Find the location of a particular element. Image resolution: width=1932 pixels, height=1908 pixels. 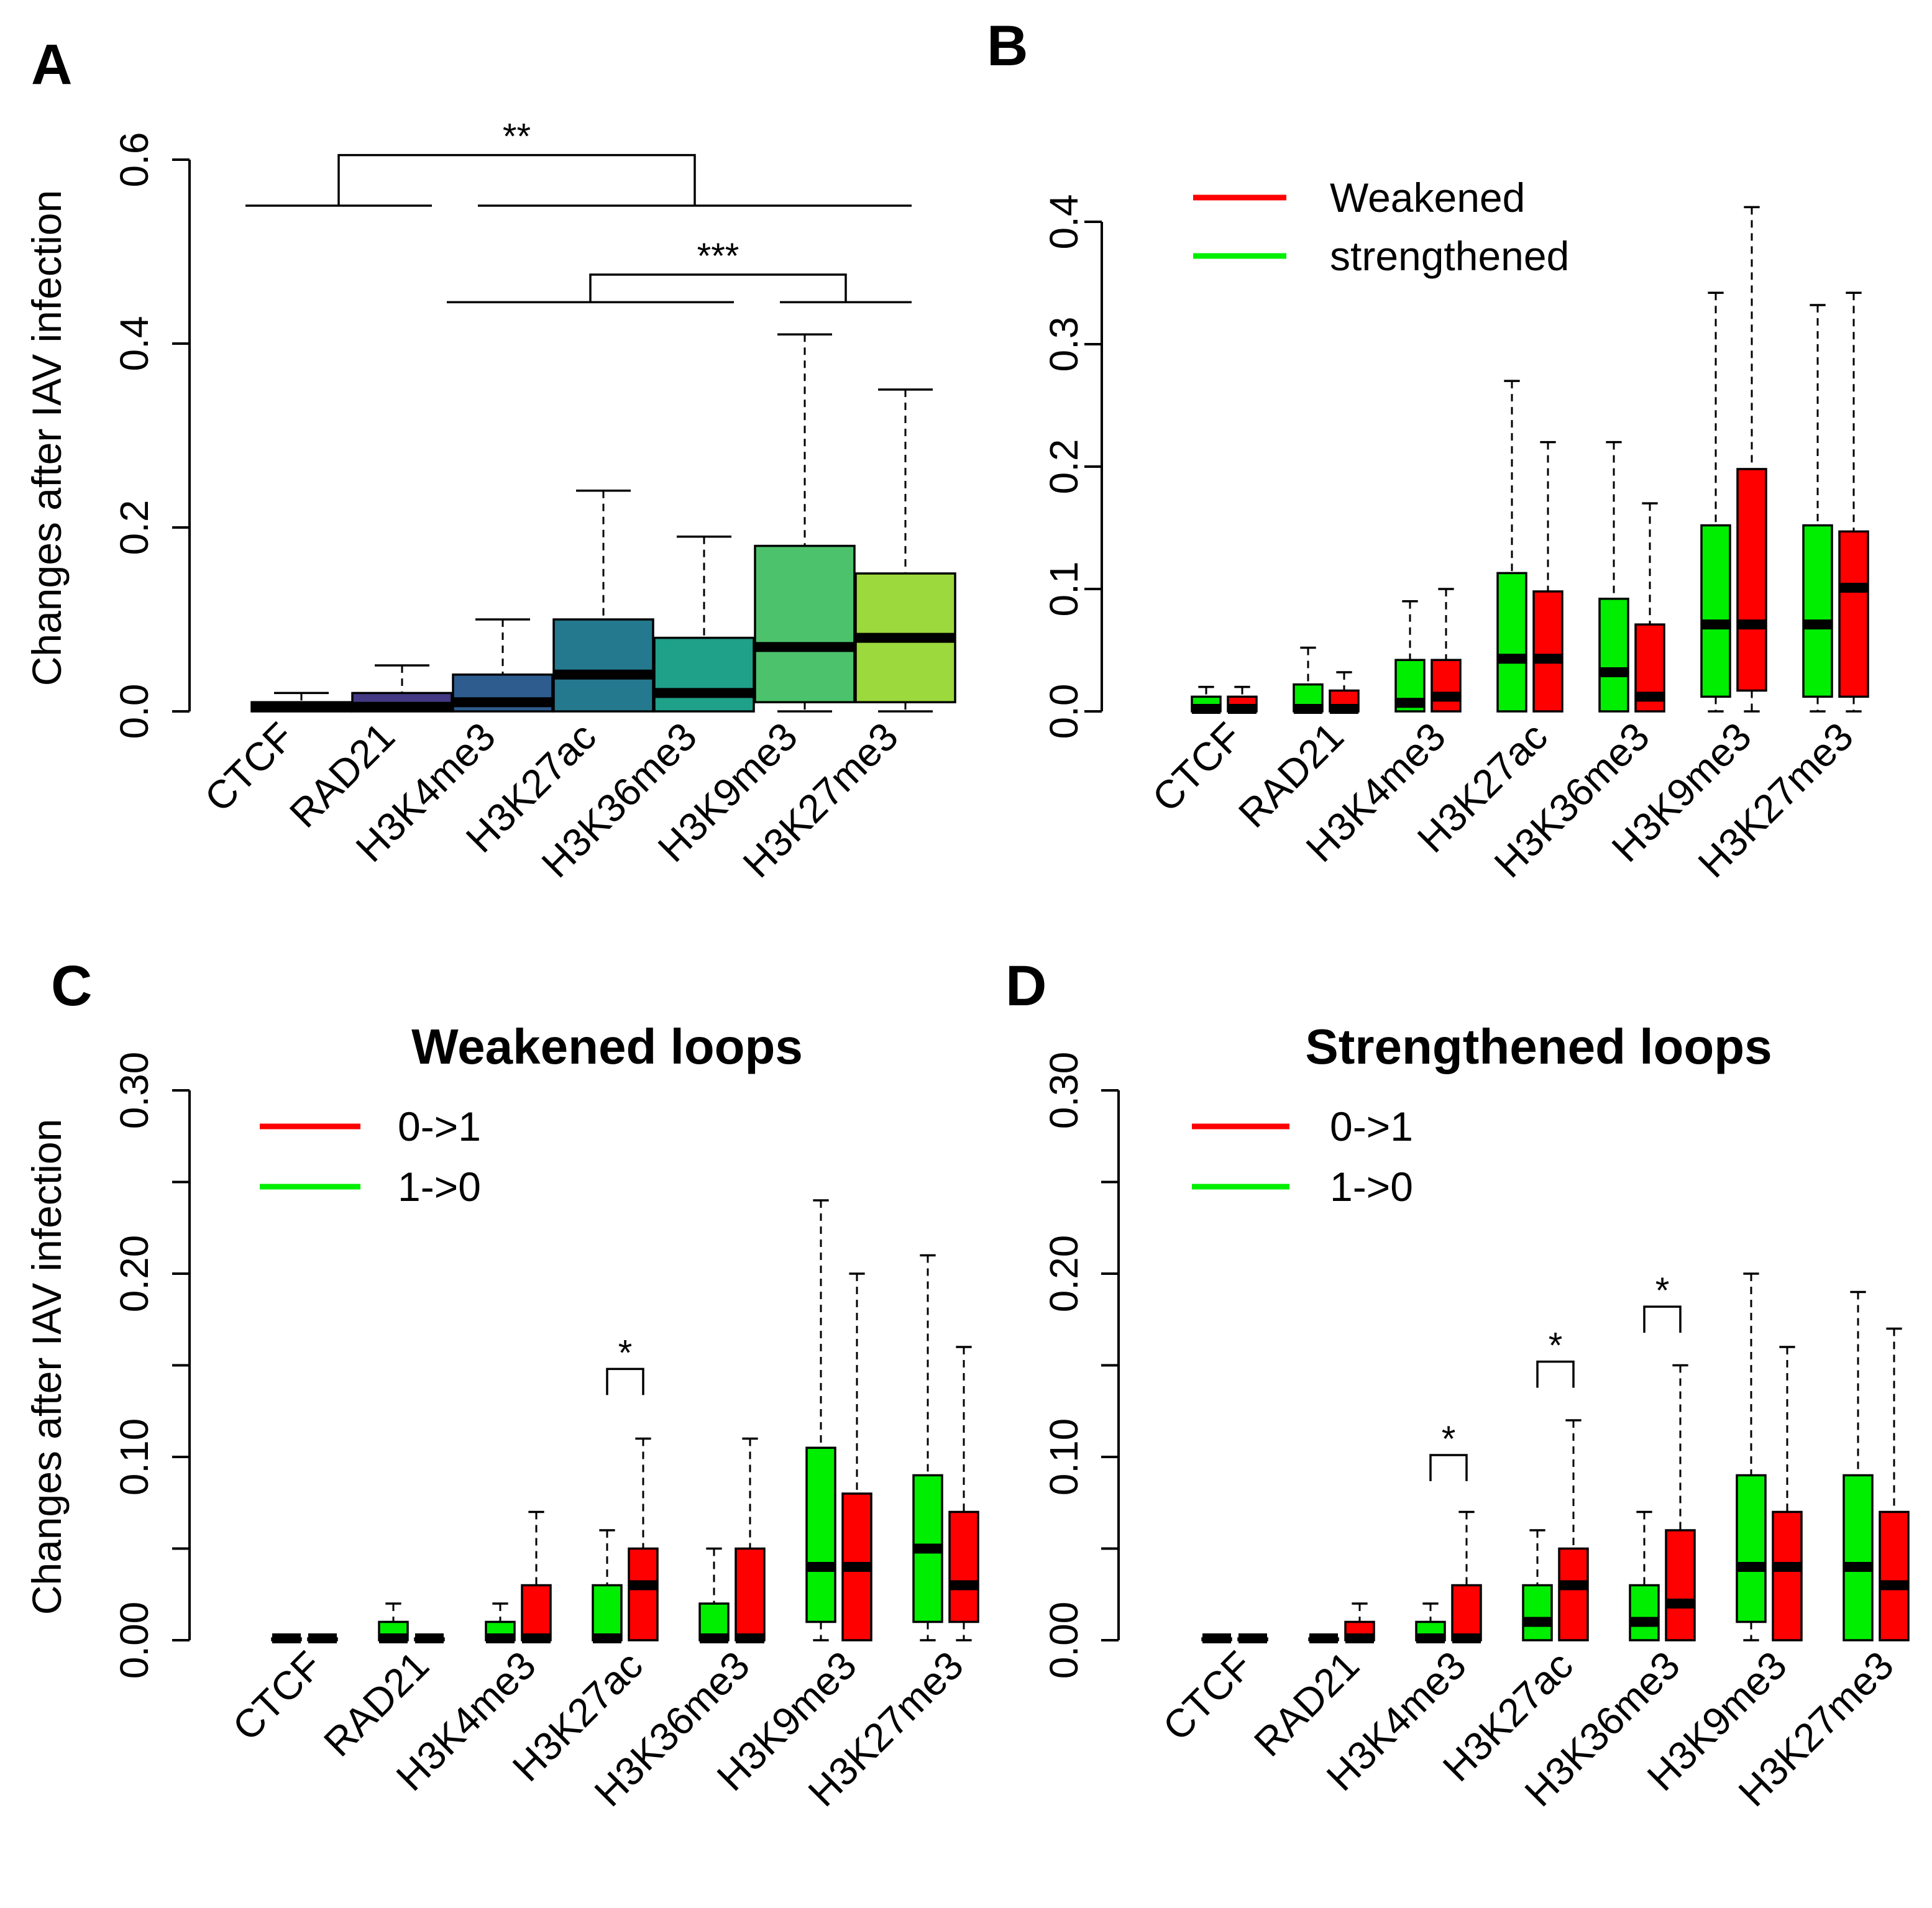

panel-d-1-0-h3k36me3-box is located at coordinates (1644, 1612).